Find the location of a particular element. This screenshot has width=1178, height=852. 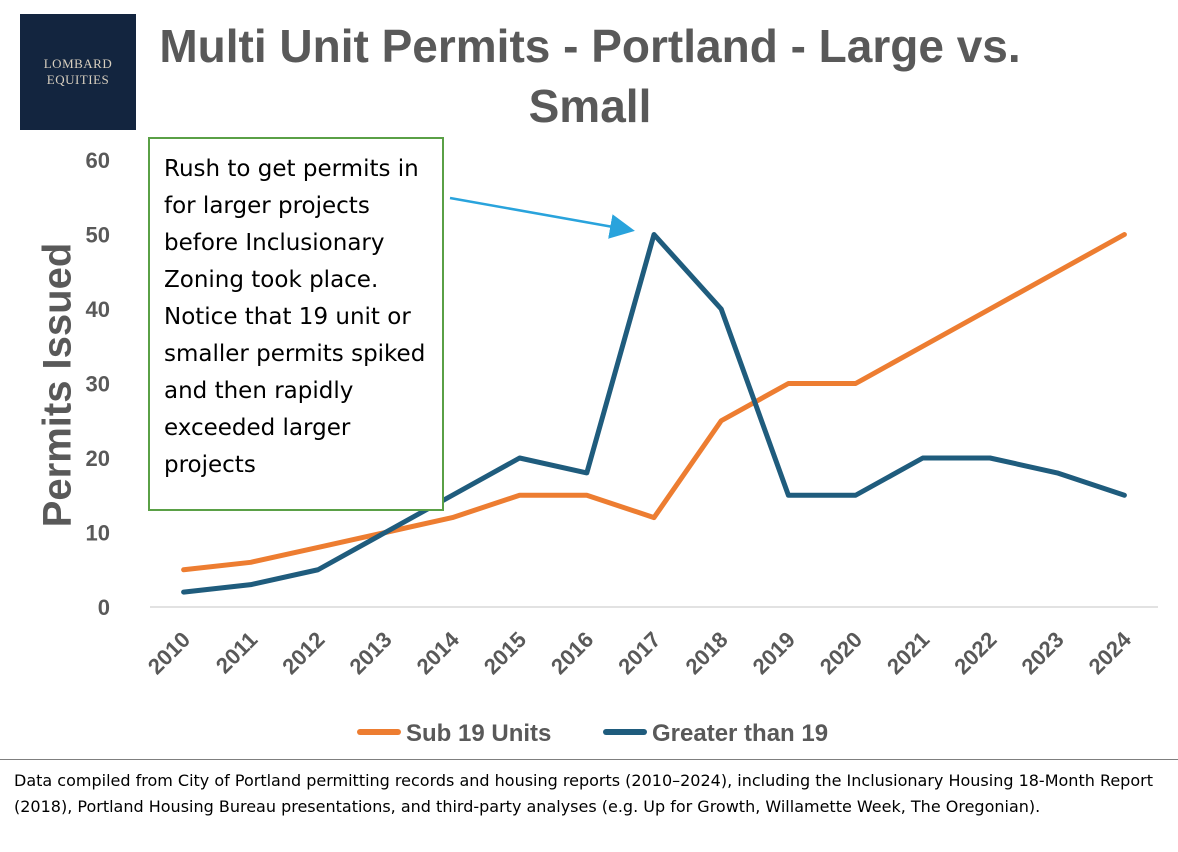

y-tick-label: 20 is located at coordinates (98, 458).